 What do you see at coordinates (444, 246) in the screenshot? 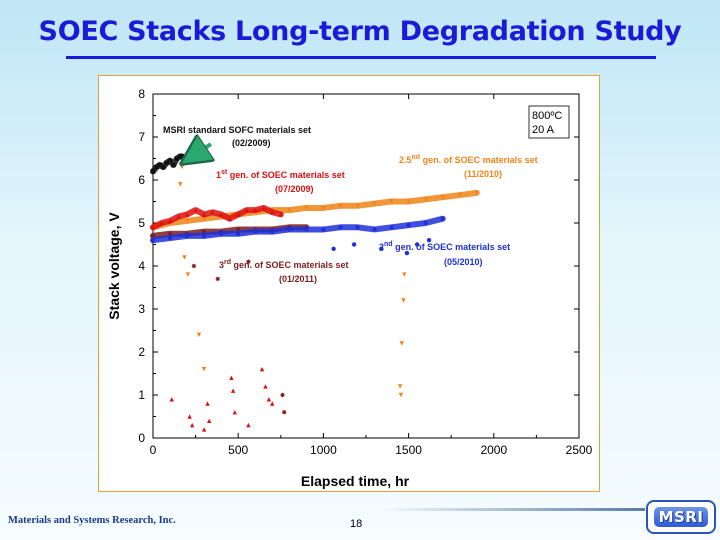
I see `series-label-2nd-gen: 2nd gen. of SOEC materials set` at bounding box center [444, 246].